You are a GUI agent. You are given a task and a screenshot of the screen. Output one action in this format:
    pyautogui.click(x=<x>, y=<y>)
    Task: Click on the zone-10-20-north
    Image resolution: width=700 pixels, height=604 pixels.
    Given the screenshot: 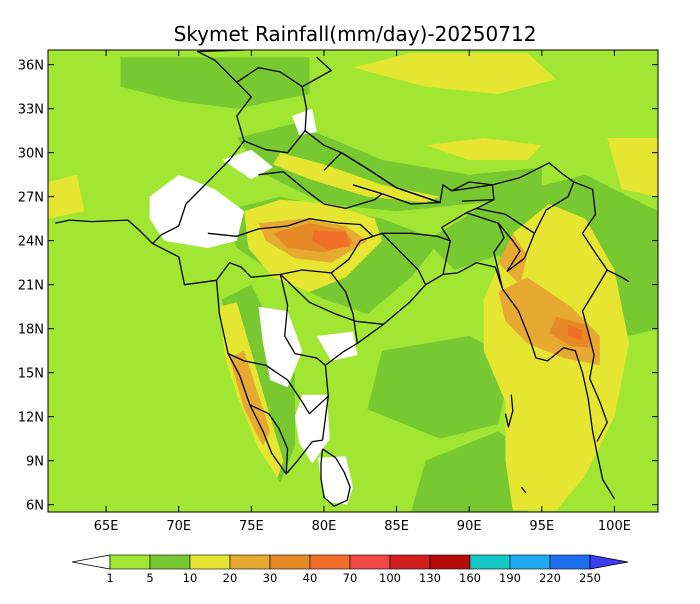 What is the action you would take?
    pyautogui.click(x=483, y=149)
    